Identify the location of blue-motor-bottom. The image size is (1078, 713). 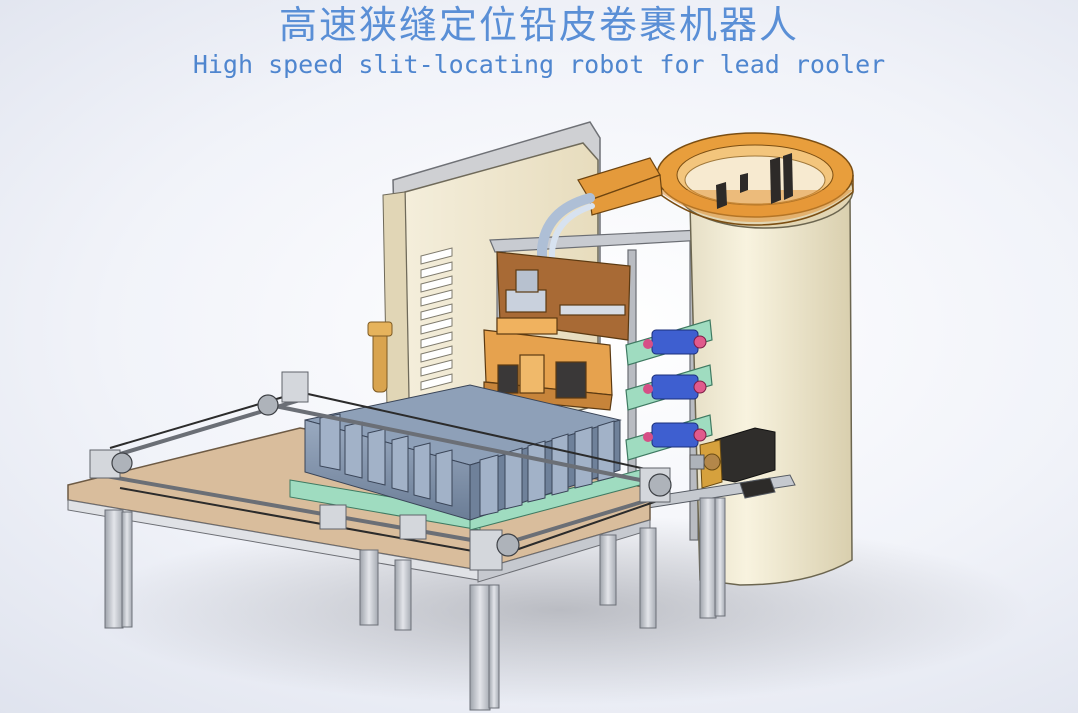
(675, 435).